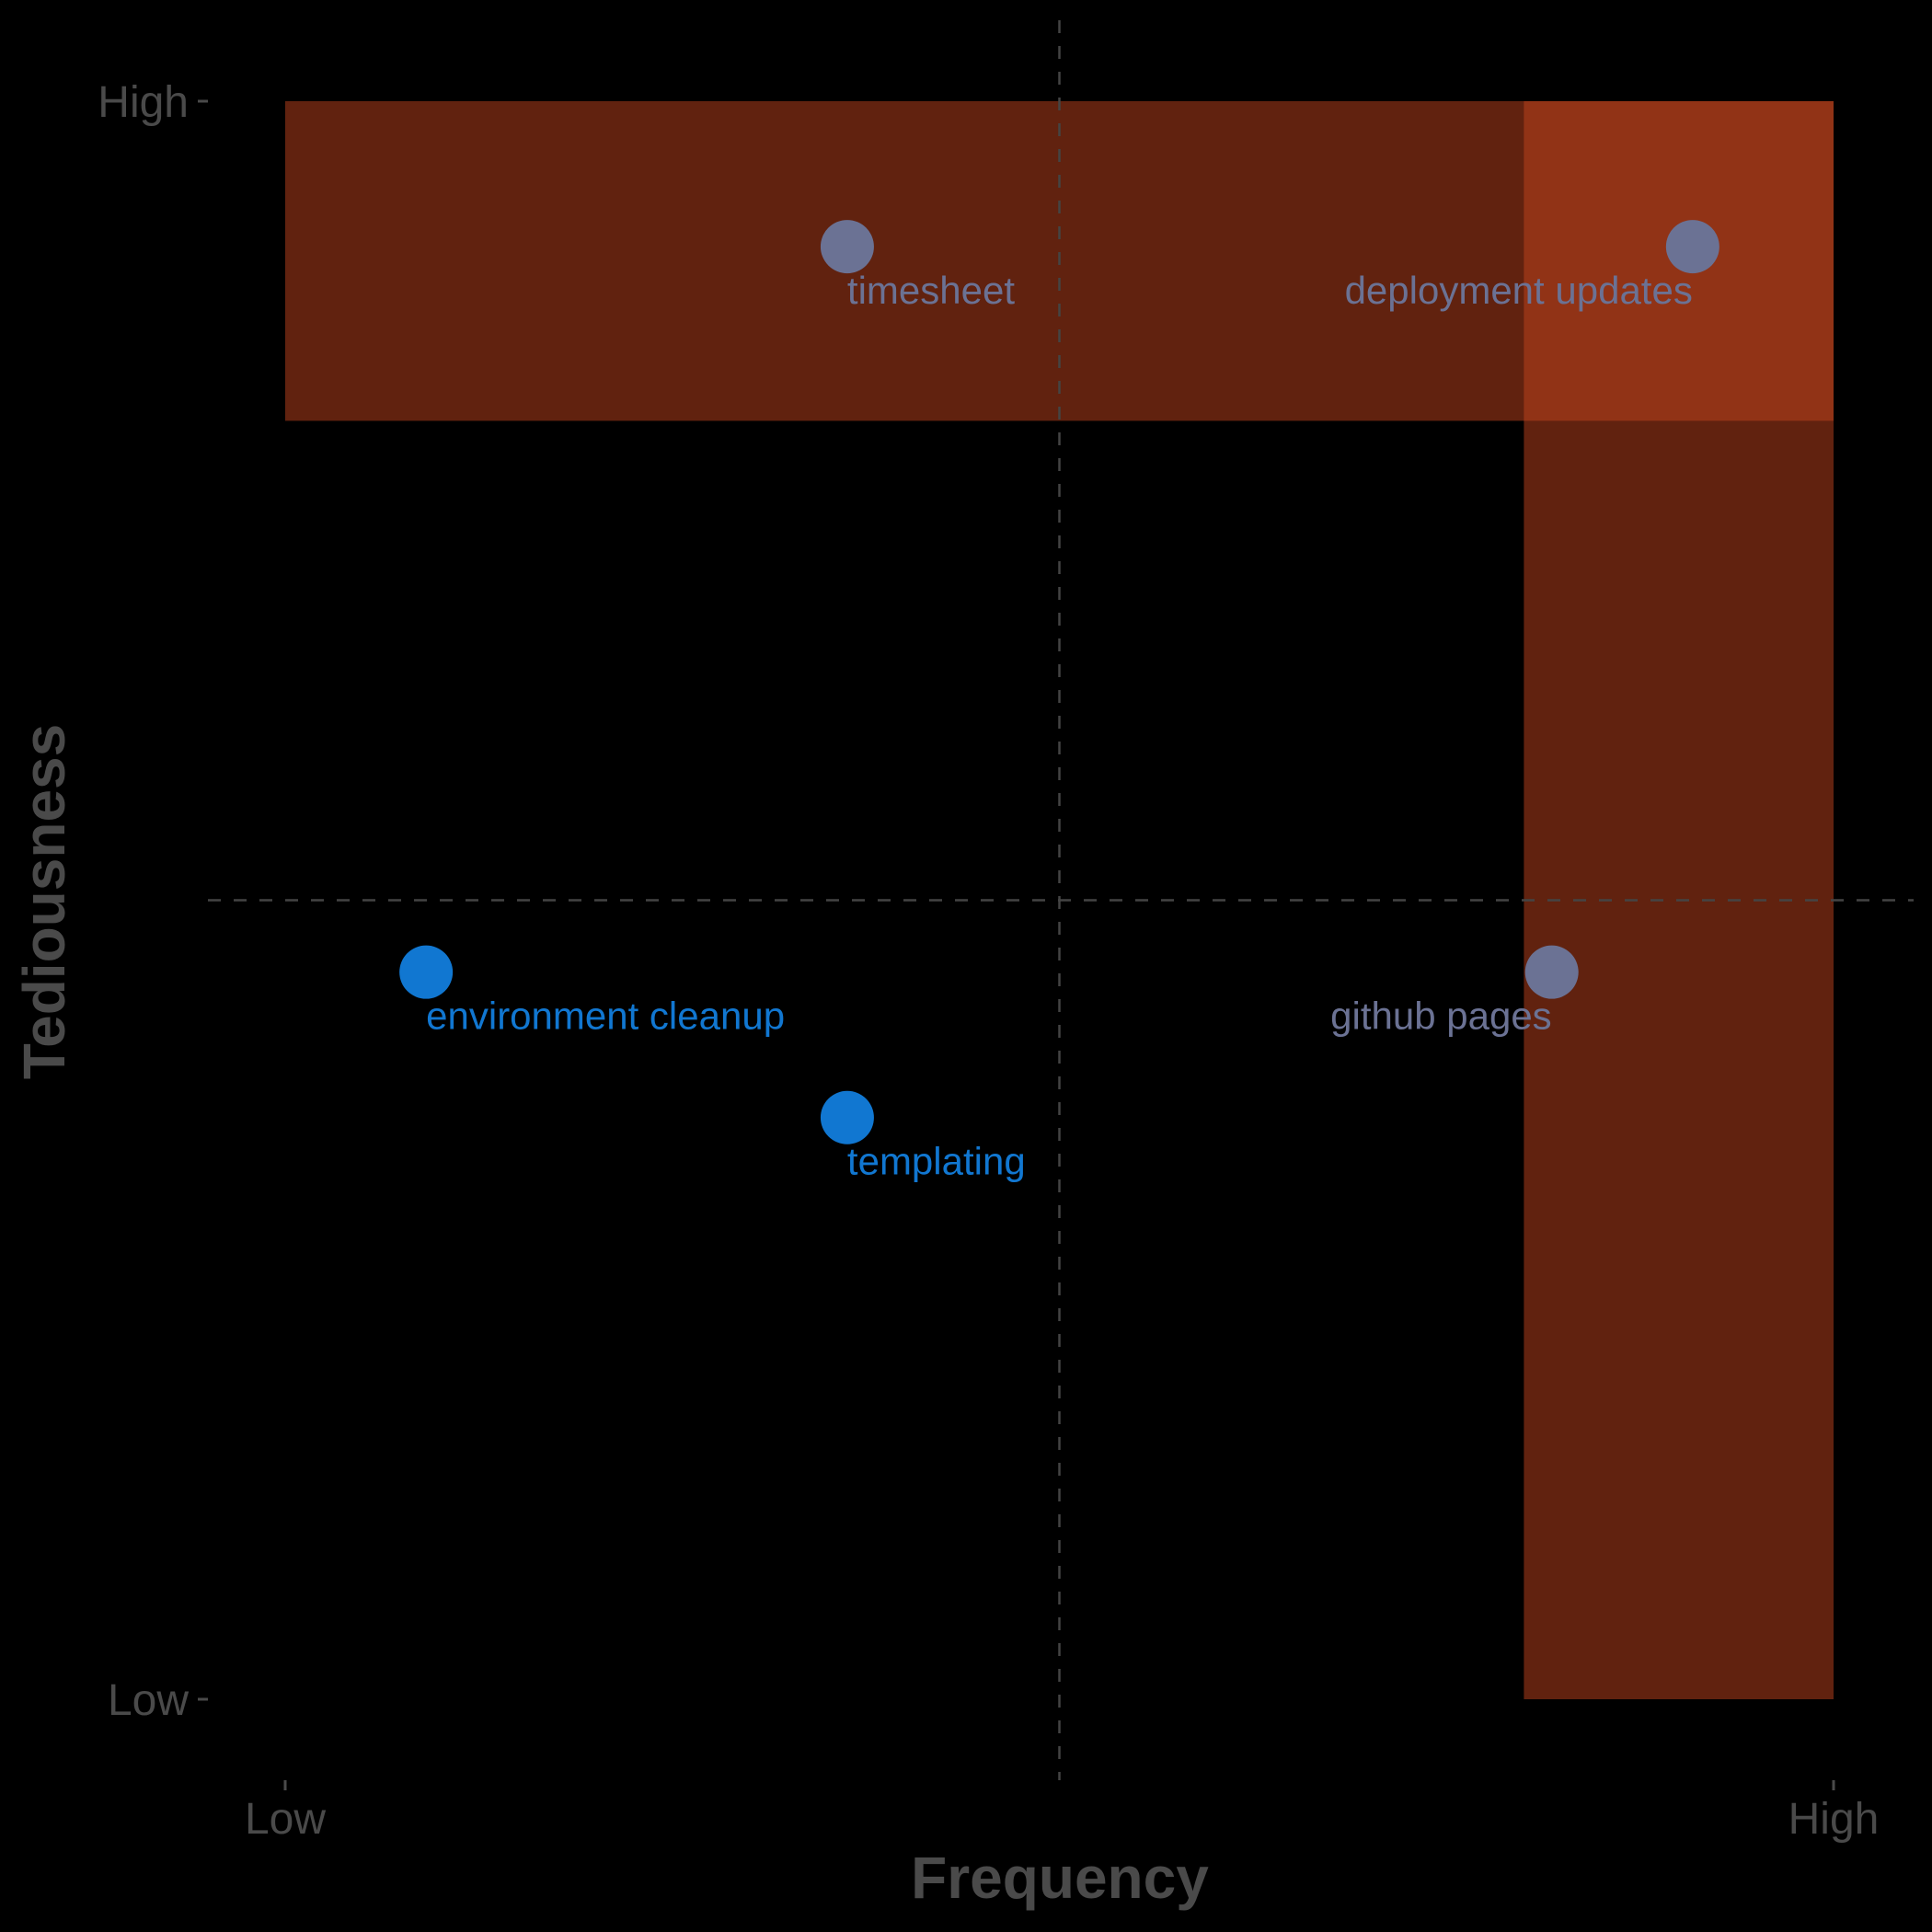 This screenshot has width=1932, height=1932. Describe the element at coordinates (148, 1700) in the screenshot. I see `y-tick-label: Low` at that location.